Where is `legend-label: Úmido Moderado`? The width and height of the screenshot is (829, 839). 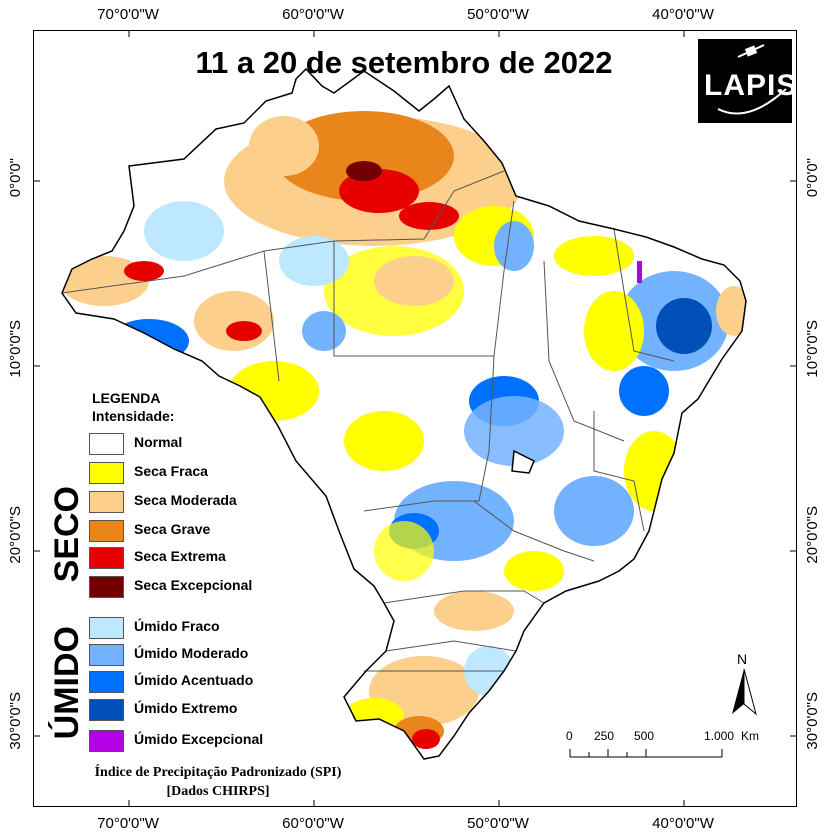 legend-label: Úmido Moderado is located at coordinates (191, 653).